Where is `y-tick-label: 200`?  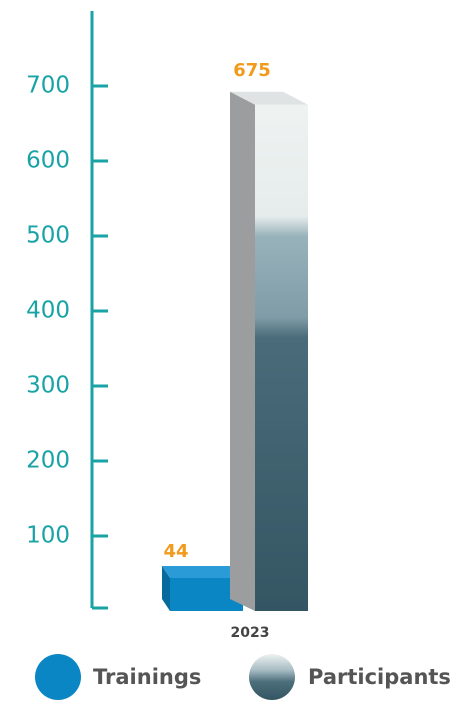
y-tick-label: 200 is located at coordinates (48, 461).